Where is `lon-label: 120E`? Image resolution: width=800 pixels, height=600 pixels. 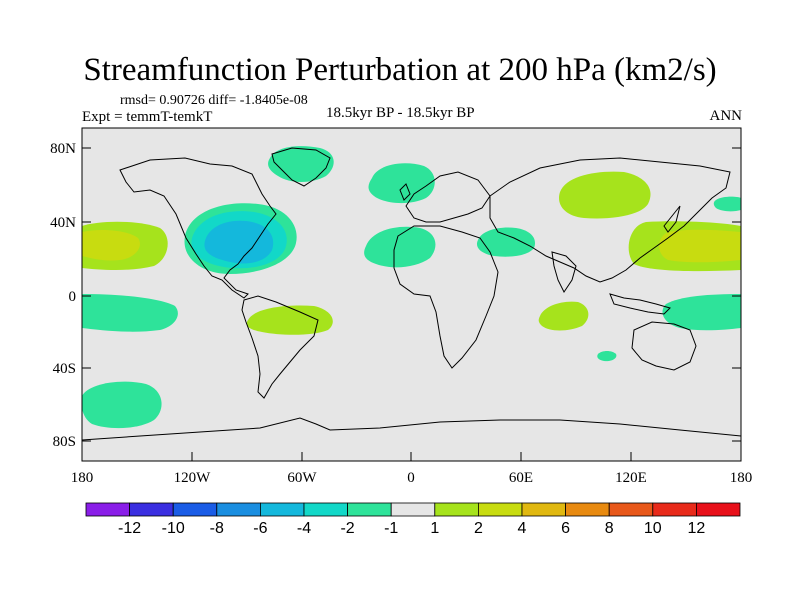
lon-label: 120E is located at coordinates (631, 478).